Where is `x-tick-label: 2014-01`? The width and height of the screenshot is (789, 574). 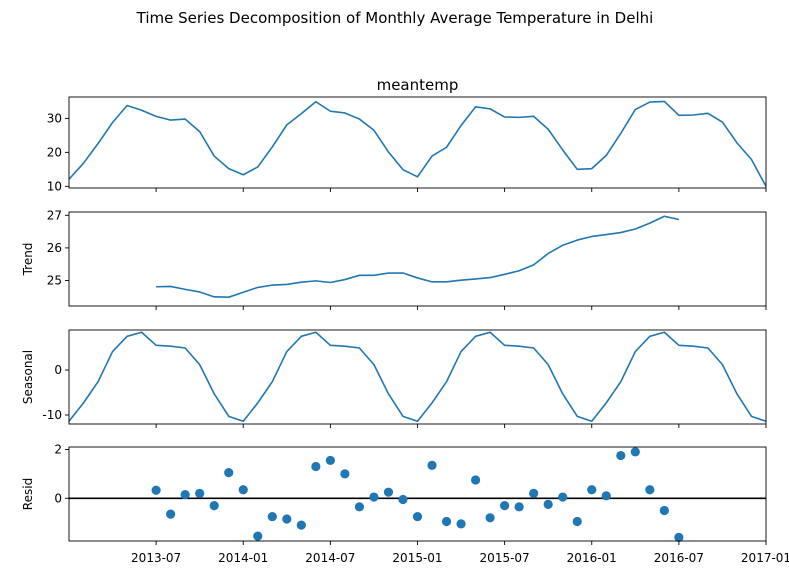 x-tick-label: 2014-01 is located at coordinates (243, 558).